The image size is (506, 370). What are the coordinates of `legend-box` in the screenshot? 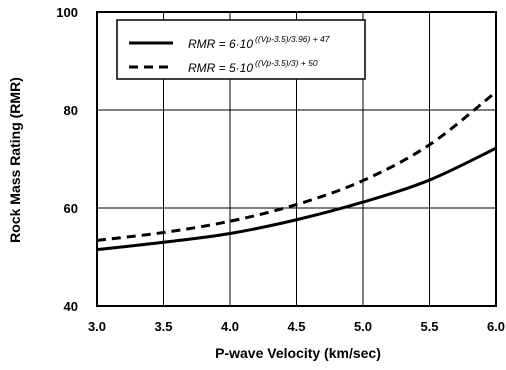 It's located at (241, 49).